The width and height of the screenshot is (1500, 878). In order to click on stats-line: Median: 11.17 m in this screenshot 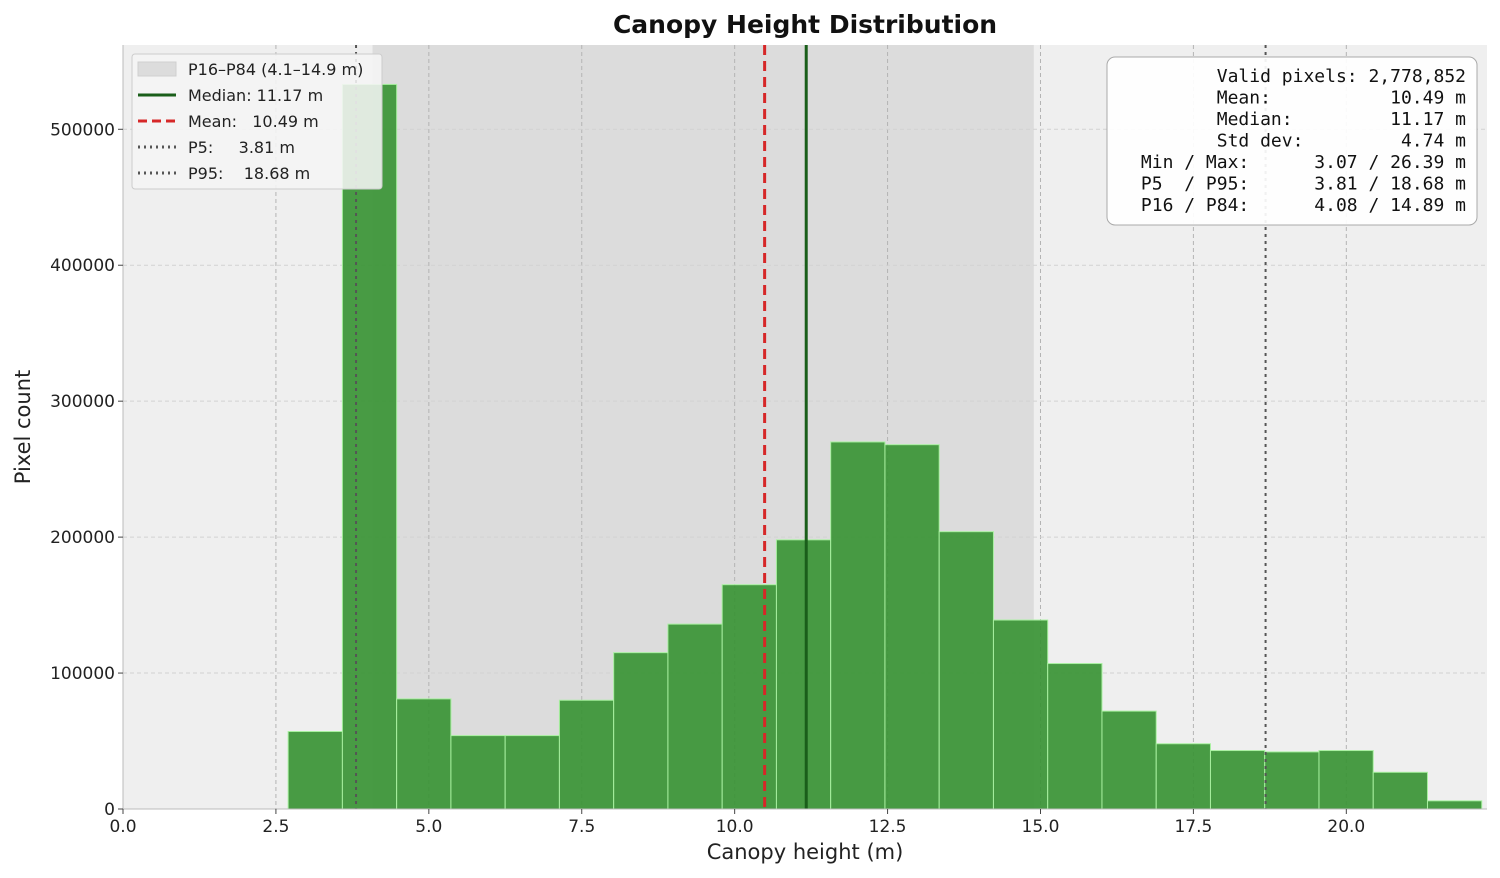, I will do `click(1298, 119)`.